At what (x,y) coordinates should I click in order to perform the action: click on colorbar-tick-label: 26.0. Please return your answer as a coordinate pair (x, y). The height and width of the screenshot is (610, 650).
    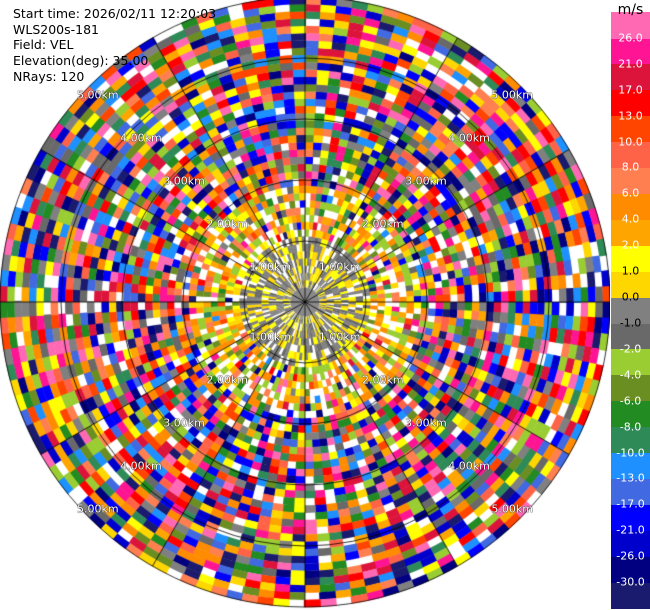
    Looking at the image, I should click on (630, 38).